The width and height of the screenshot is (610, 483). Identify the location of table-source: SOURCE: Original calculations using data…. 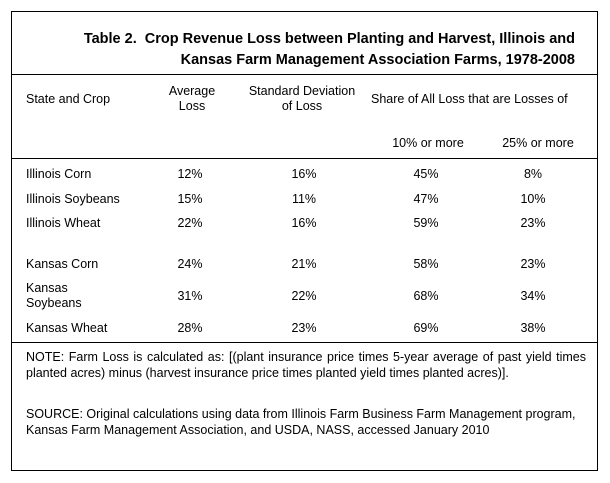
(301, 422).